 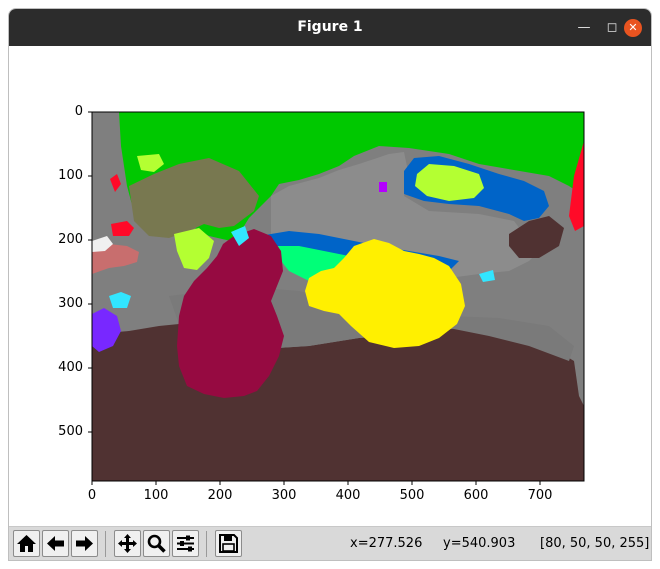 What do you see at coordinates (595, 543) in the screenshot?
I see `pixel-value-readout: [80, 50, 50, 255]` at bounding box center [595, 543].